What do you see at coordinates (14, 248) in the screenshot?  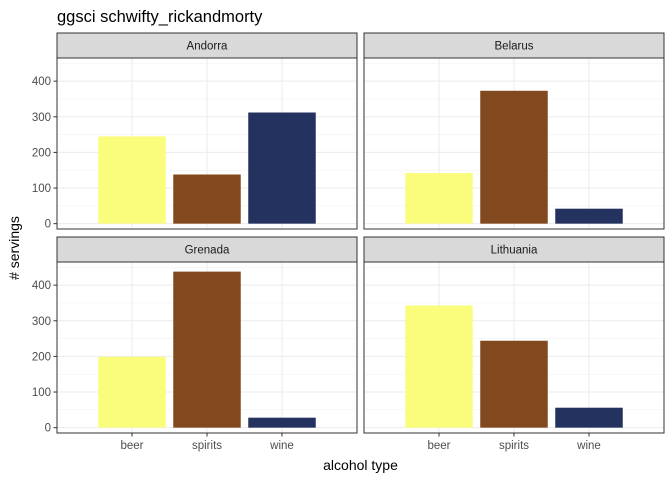 I see `y-axis-title: # servings` at bounding box center [14, 248].